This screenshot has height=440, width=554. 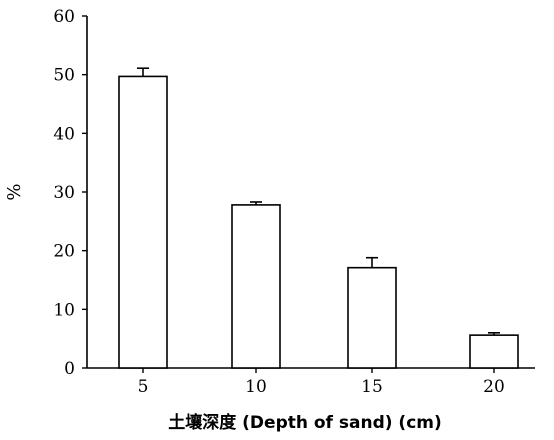 I want to click on y-tick-label: 0, so click(x=69, y=369).